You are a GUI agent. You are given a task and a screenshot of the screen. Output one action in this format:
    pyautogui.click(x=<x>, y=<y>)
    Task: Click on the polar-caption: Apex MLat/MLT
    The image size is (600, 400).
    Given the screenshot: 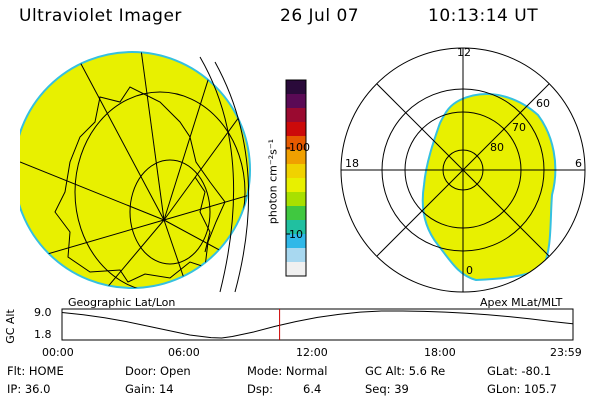 What is the action you would take?
    pyautogui.click(x=521, y=302)
    